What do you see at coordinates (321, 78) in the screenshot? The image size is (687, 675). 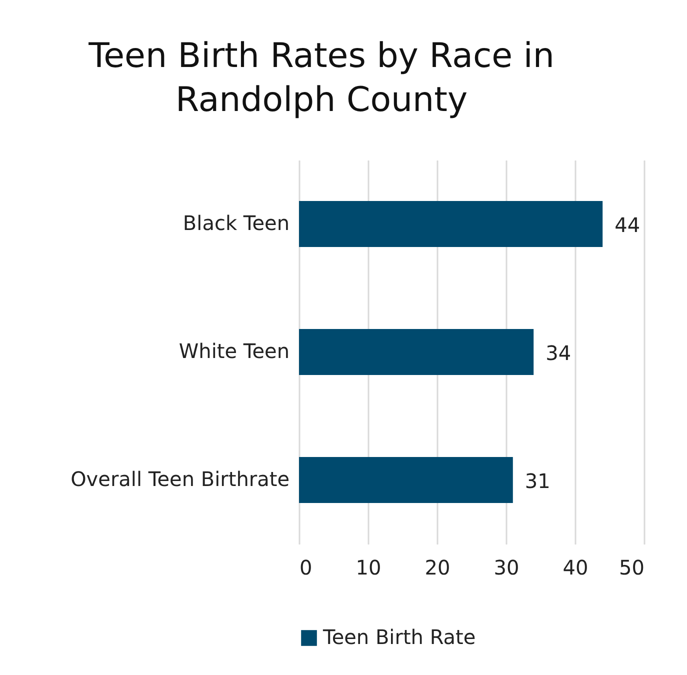 I see `chart-title: Teen Birth Rates by Race in Randolph County` at bounding box center [321, 78].